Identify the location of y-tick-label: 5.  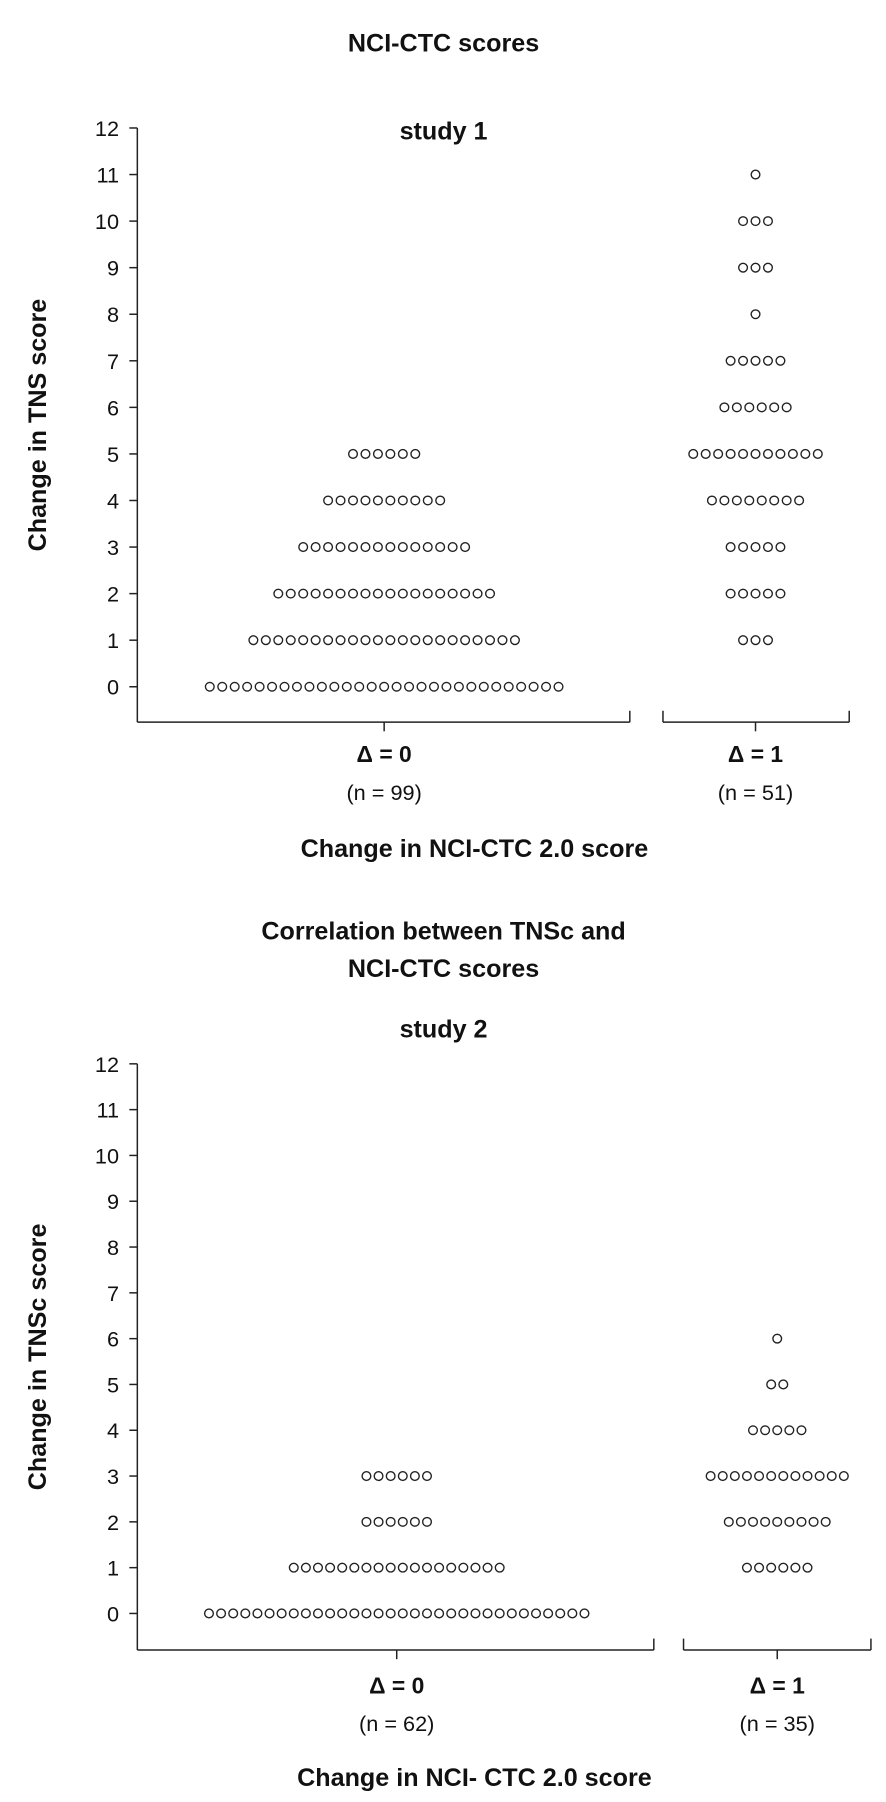
(113, 454).